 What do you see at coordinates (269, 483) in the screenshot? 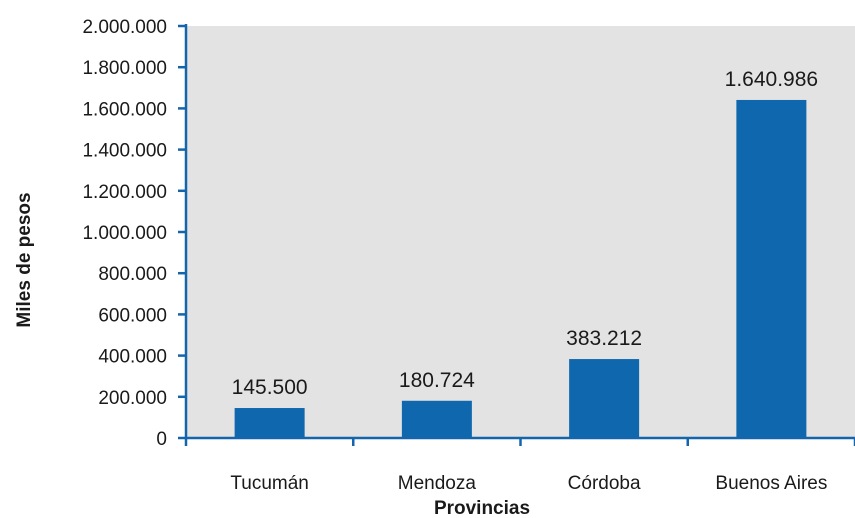
I see `x-category-label: Tucumán` at bounding box center [269, 483].